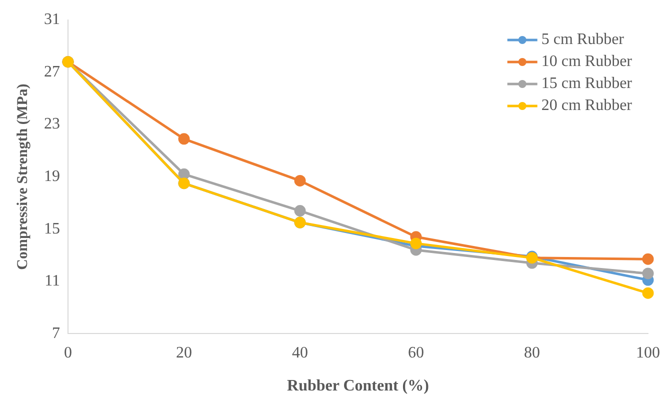 The width and height of the screenshot is (670, 410). What do you see at coordinates (300, 353) in the screenshot?
I see `x-tick-label: 40` at bounding box center [300, 353].